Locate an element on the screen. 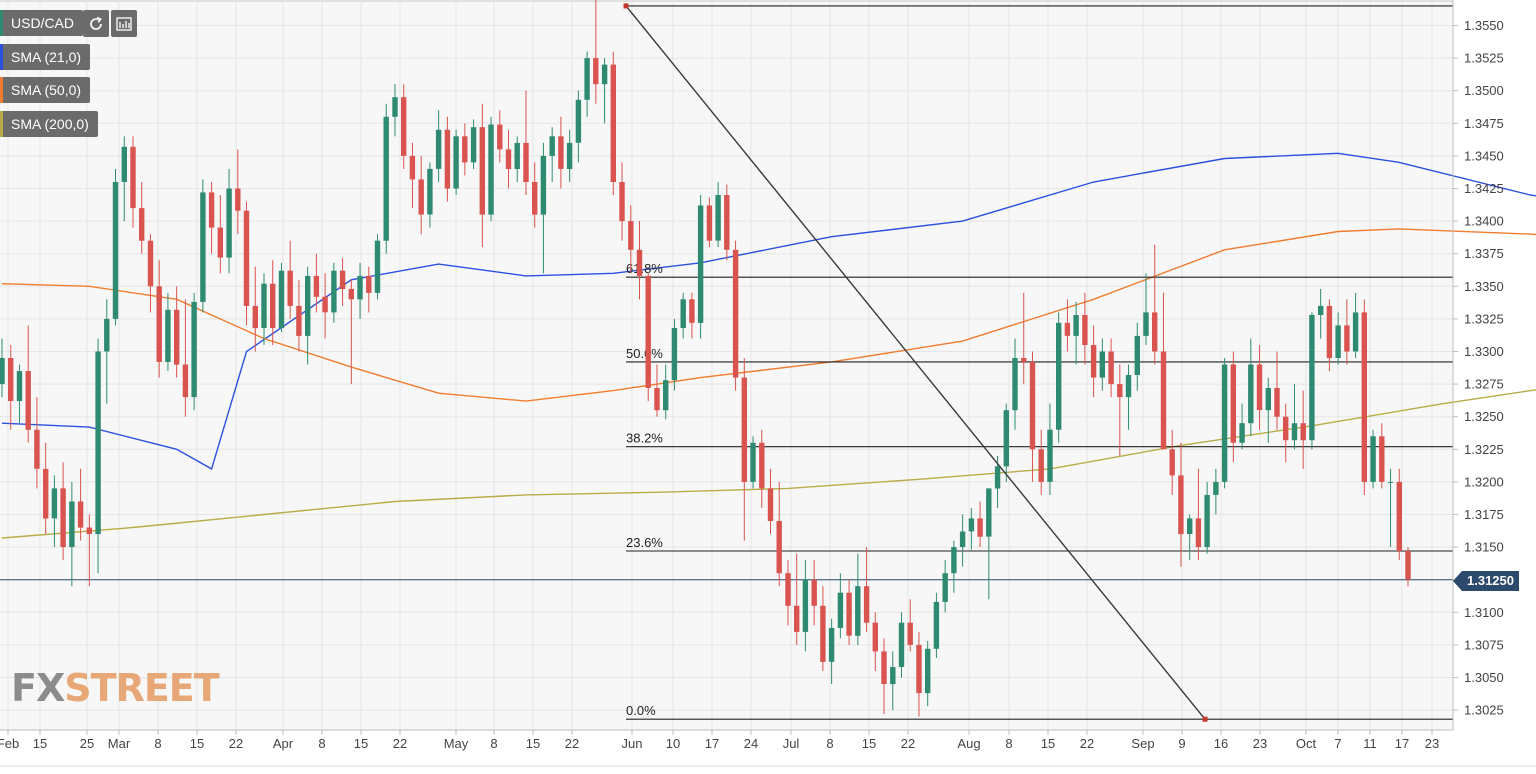  legend-sma-200: SMA (200,0) is located at coordinates (49, 124).